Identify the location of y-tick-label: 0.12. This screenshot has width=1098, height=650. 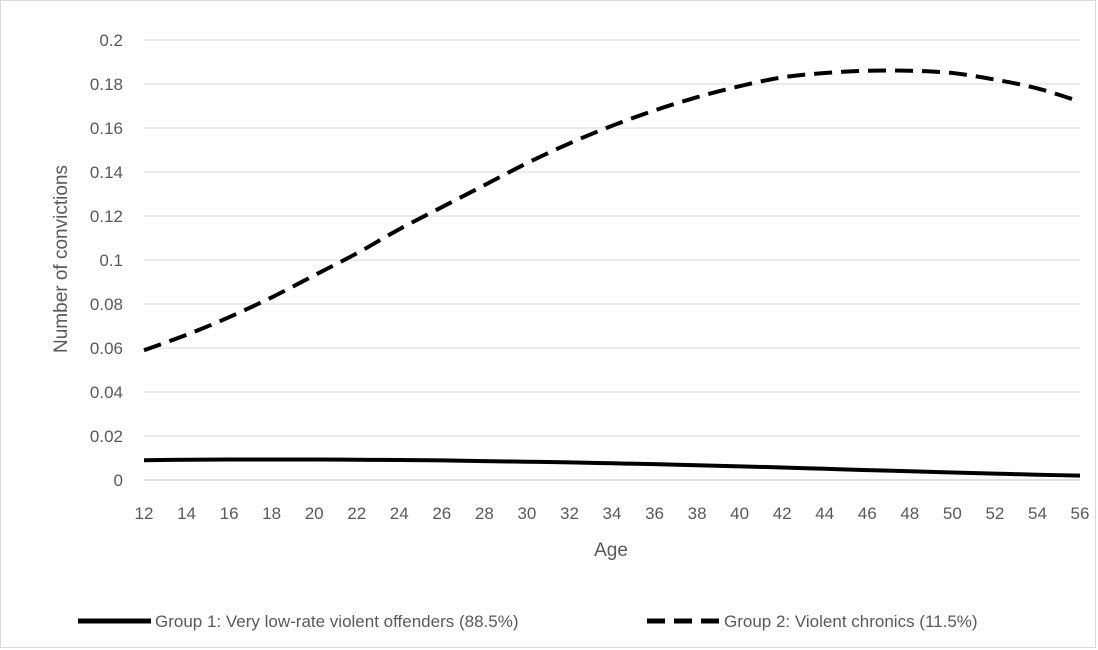
(106, 216).